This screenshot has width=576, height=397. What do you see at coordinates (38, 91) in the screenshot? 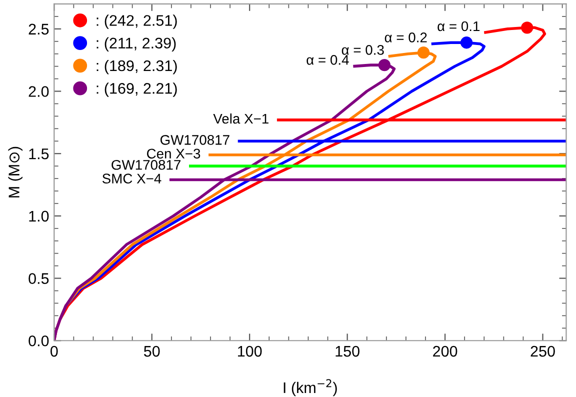
I see `y-tick-label: 2.0` at bounding box center [38, 91].